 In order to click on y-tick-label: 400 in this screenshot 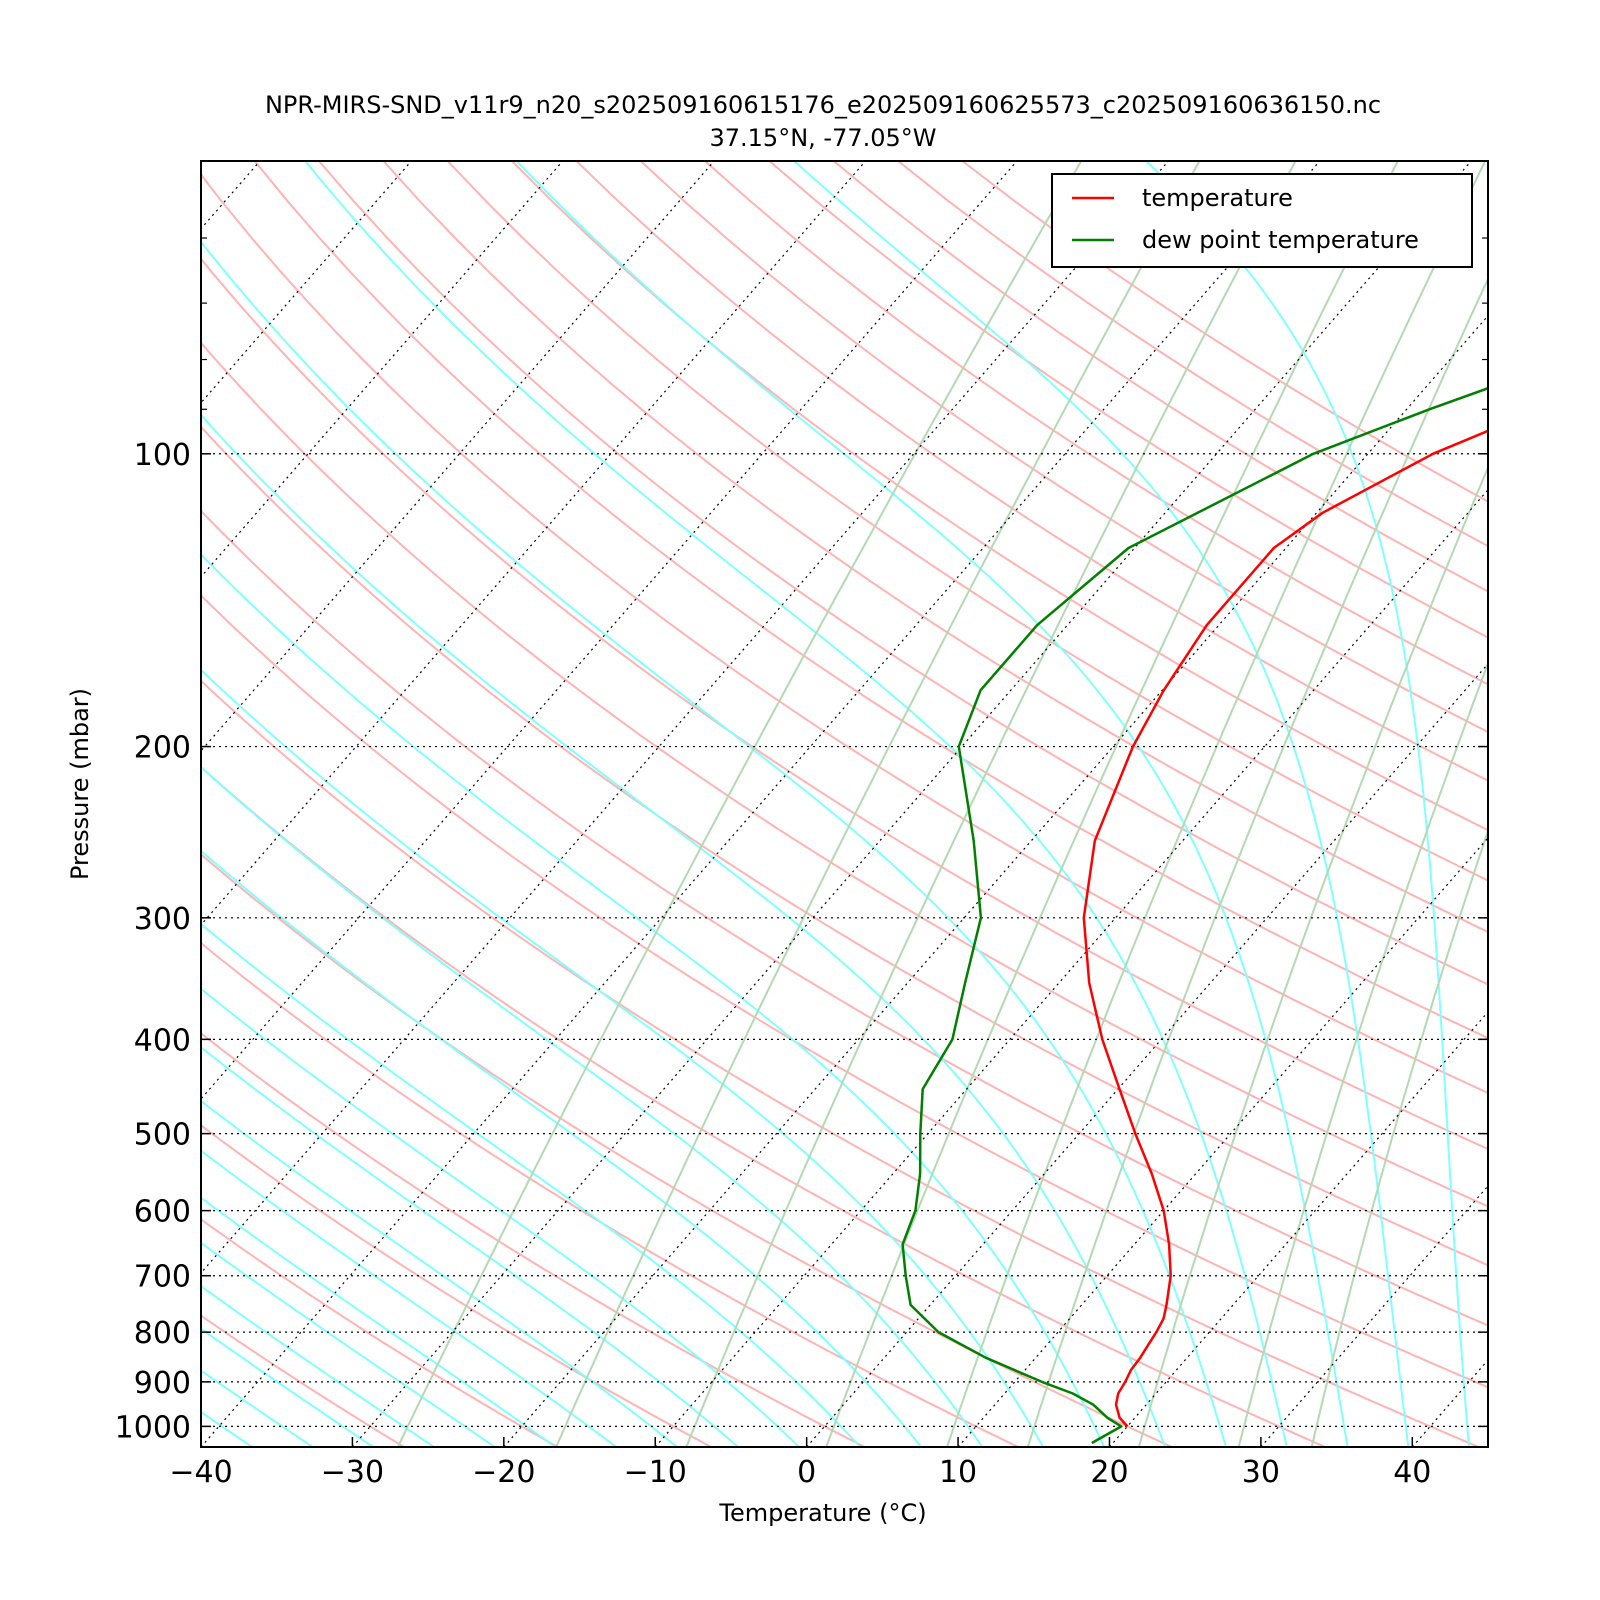, I will do `click(162, 1040)`.